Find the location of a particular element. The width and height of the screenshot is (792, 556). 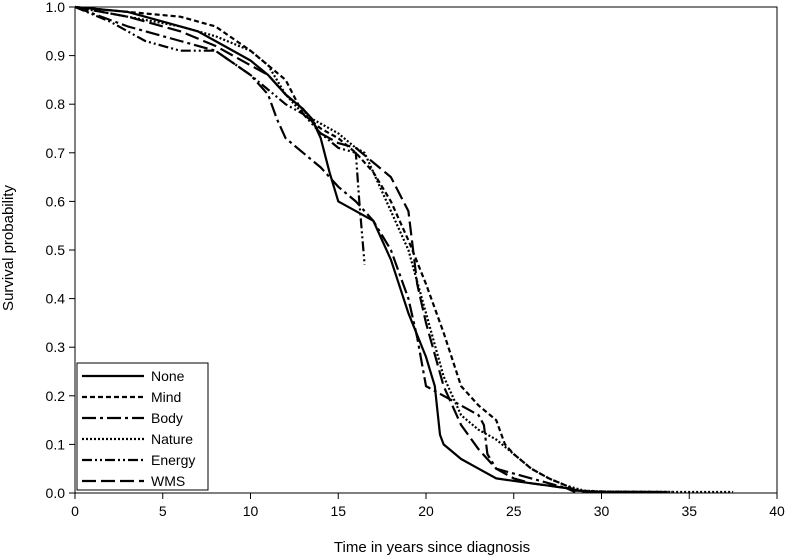

x-tick-label: 0 is located at coordinates (75, 511).